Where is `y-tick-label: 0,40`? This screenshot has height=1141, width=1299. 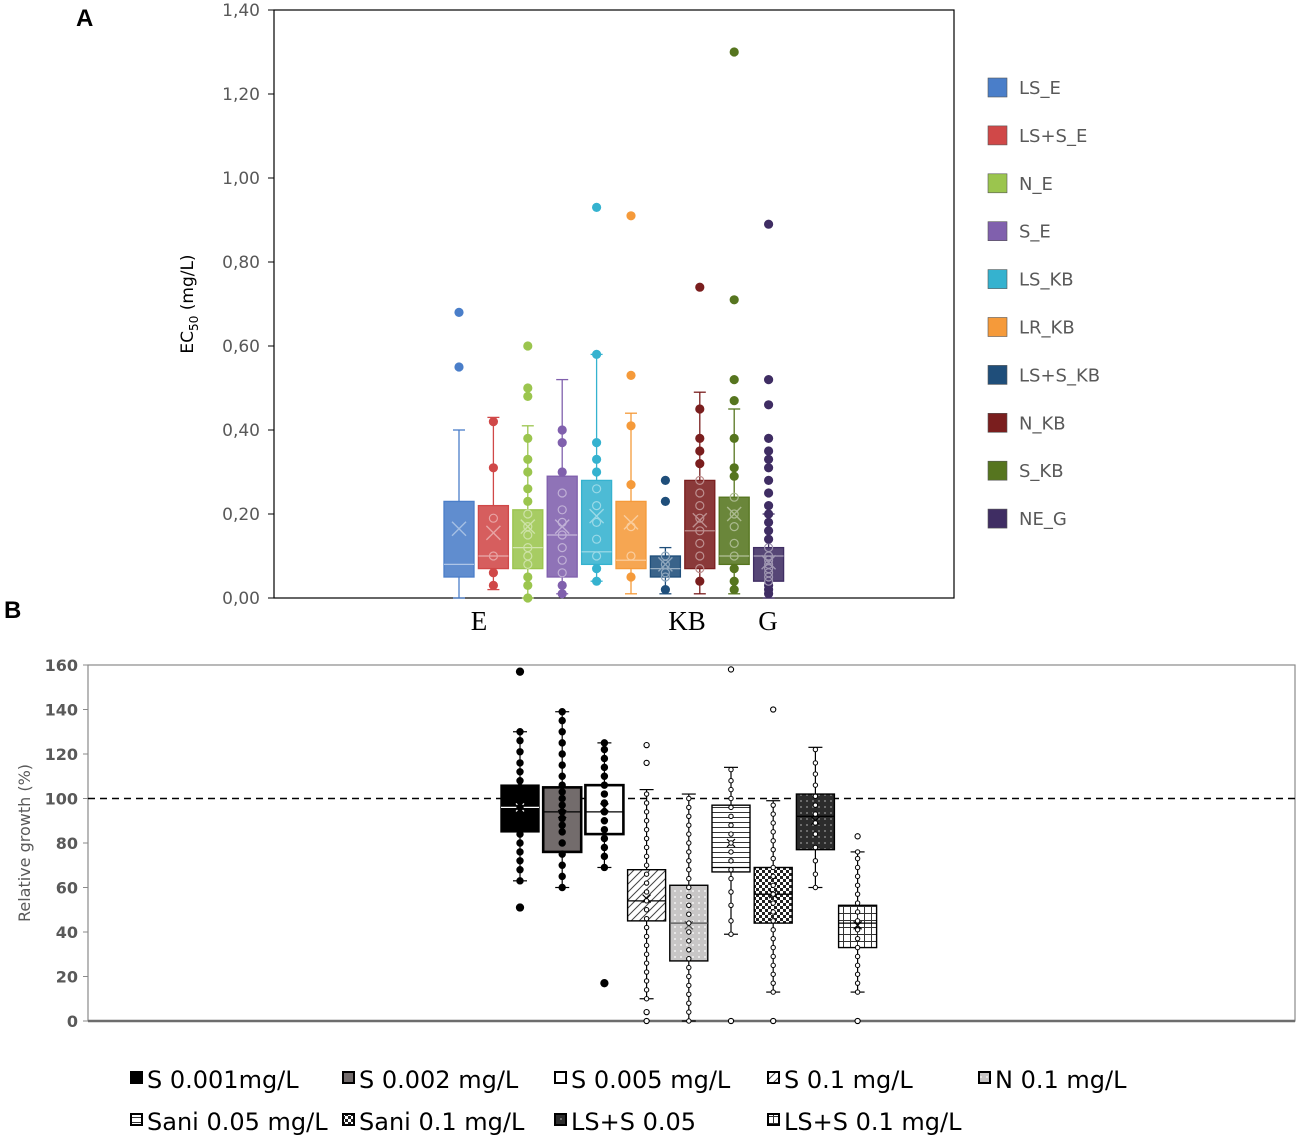
y-tick-label: 0,40 is located at coordinates (241, 431).